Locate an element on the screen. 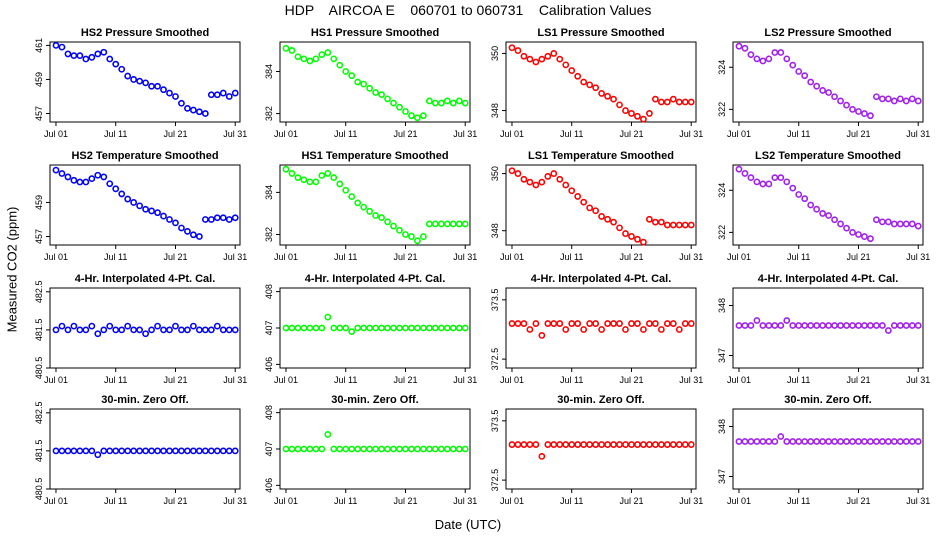 This screenshot has height=540, width=936. chart-title: 30-min. Zero Off. is located at coordinates (827, 400).